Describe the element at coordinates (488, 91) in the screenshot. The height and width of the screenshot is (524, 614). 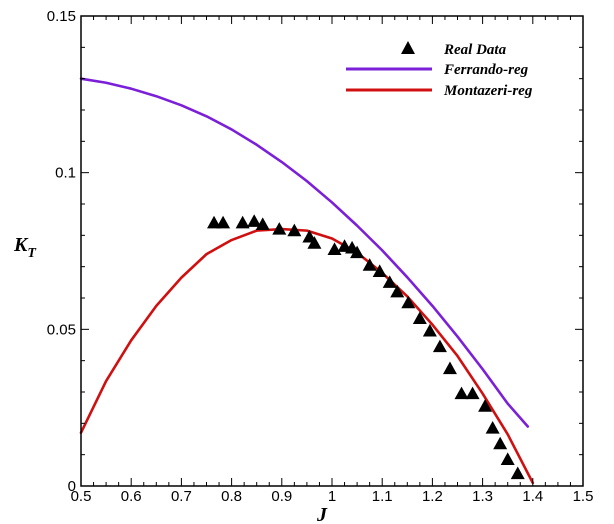
I see `legend-label-montazeri-reg: Montazeri-reg` at that location.